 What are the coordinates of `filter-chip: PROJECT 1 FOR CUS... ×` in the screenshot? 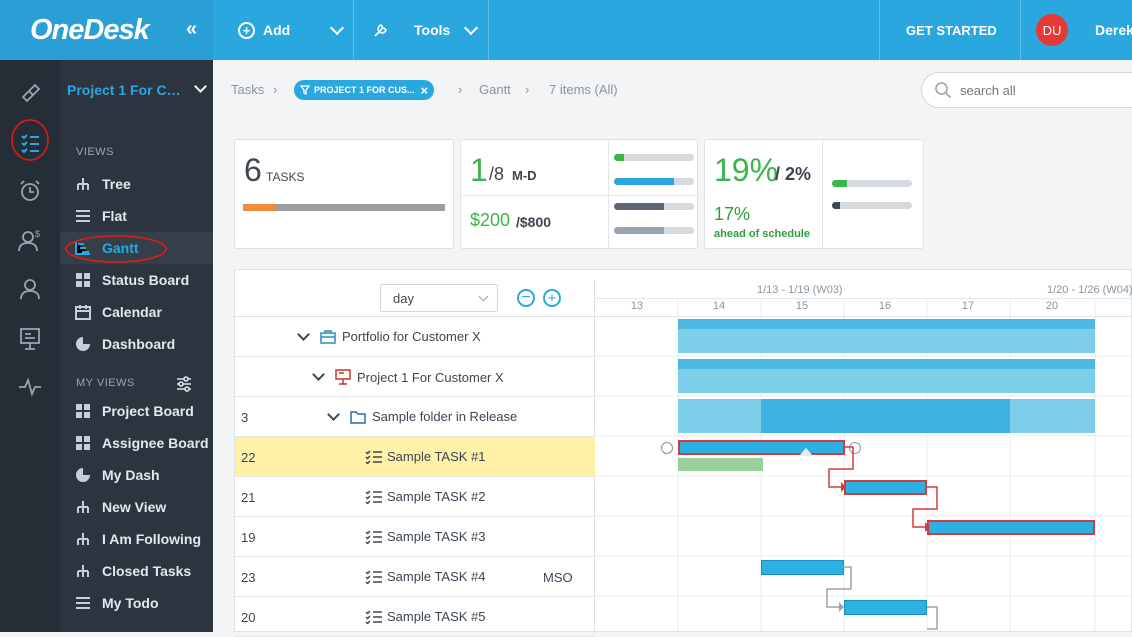 It's located at (364, 90).